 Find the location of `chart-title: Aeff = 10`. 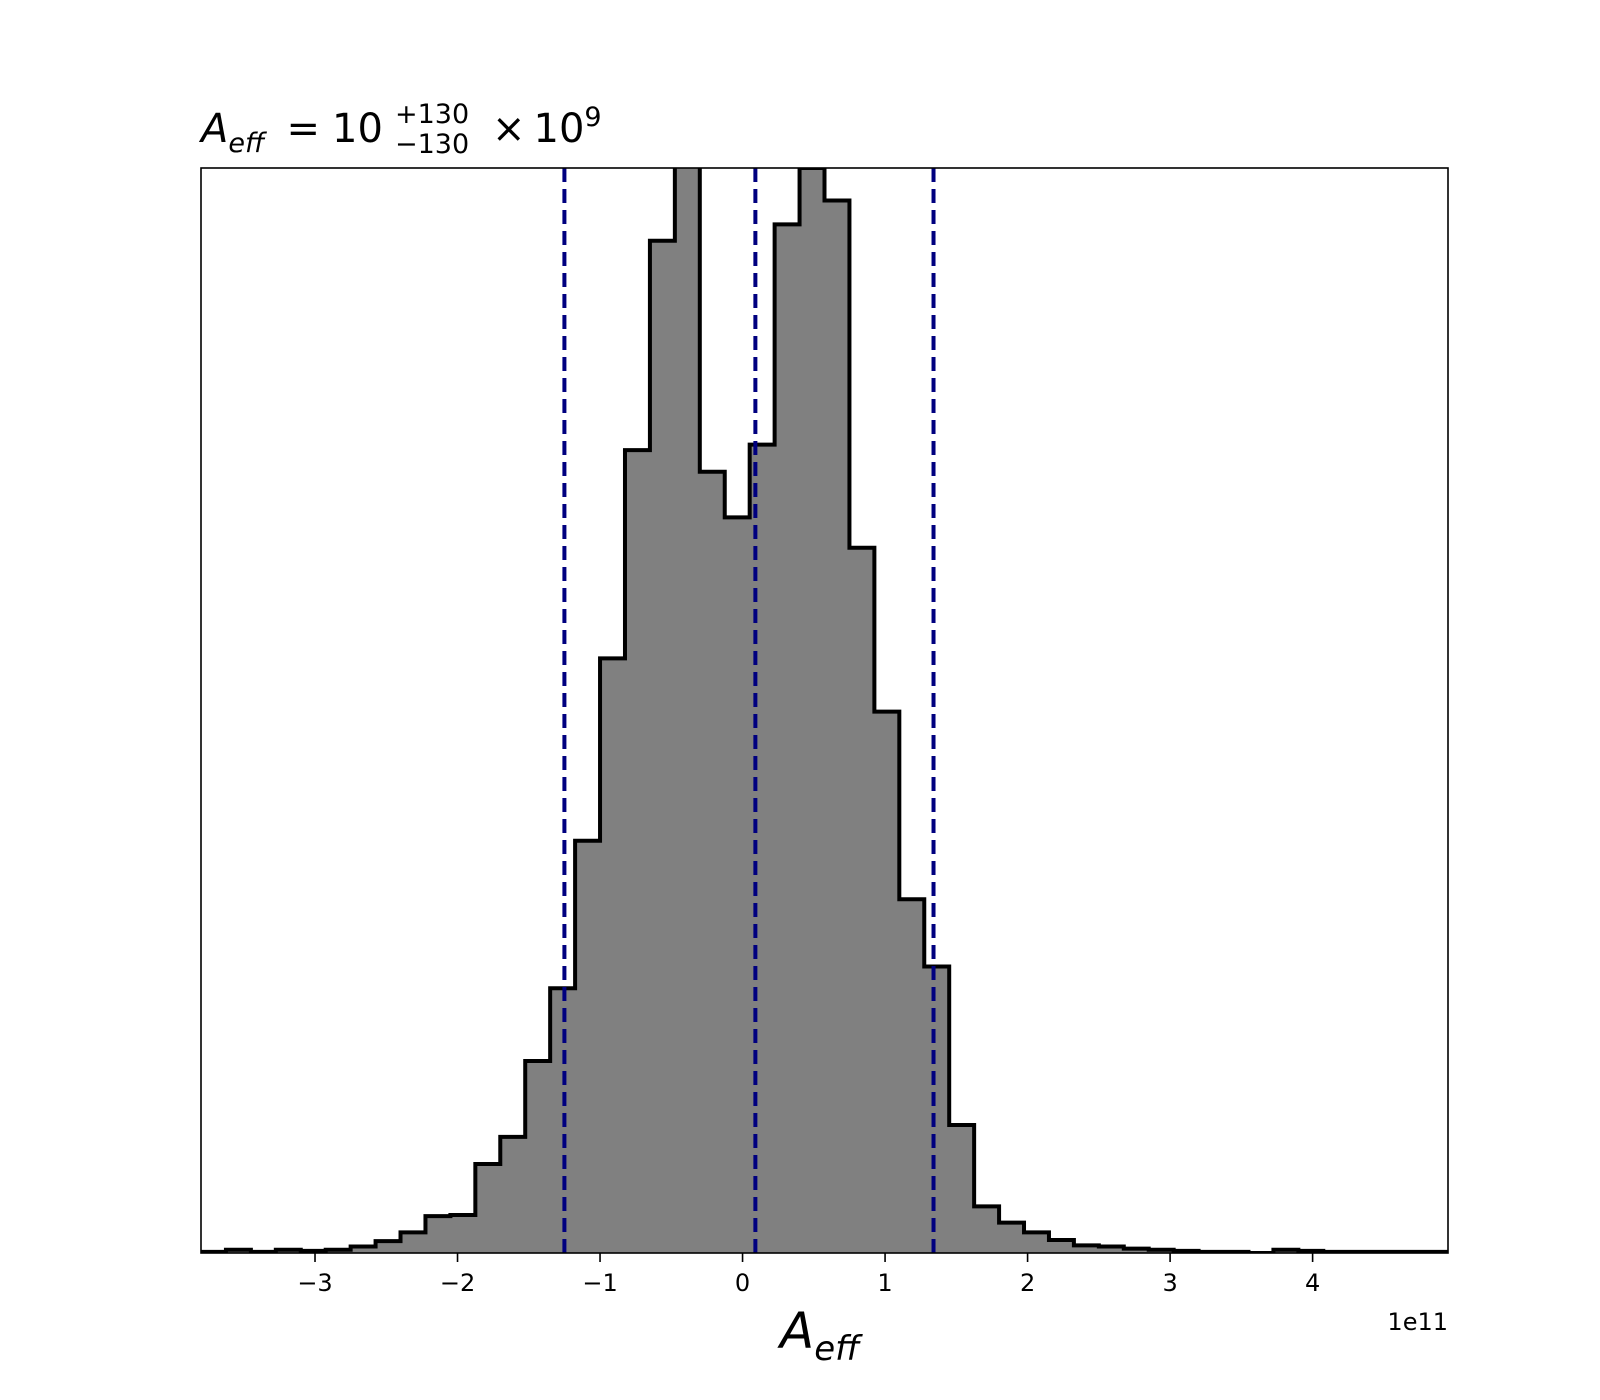

chart-title: Aeff = 10 is located at coordinates (290, 132).